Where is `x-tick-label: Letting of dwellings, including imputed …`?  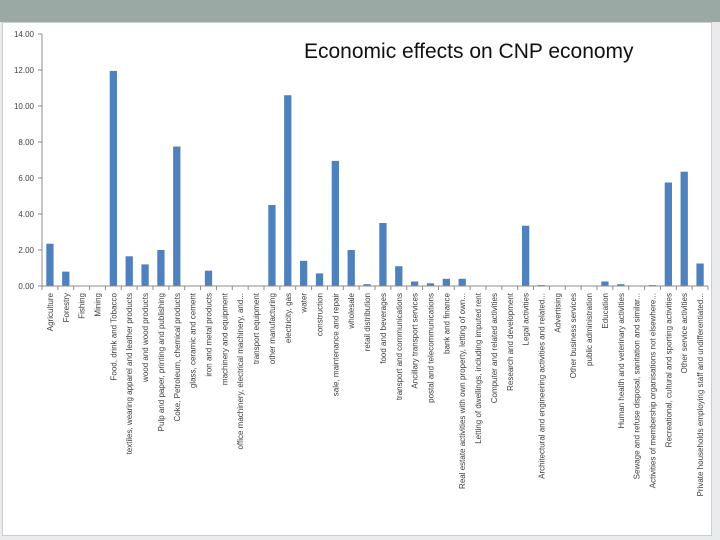
x-tick-label: Letting of dwellings, including imputed … is located at coordinates (478, 368).